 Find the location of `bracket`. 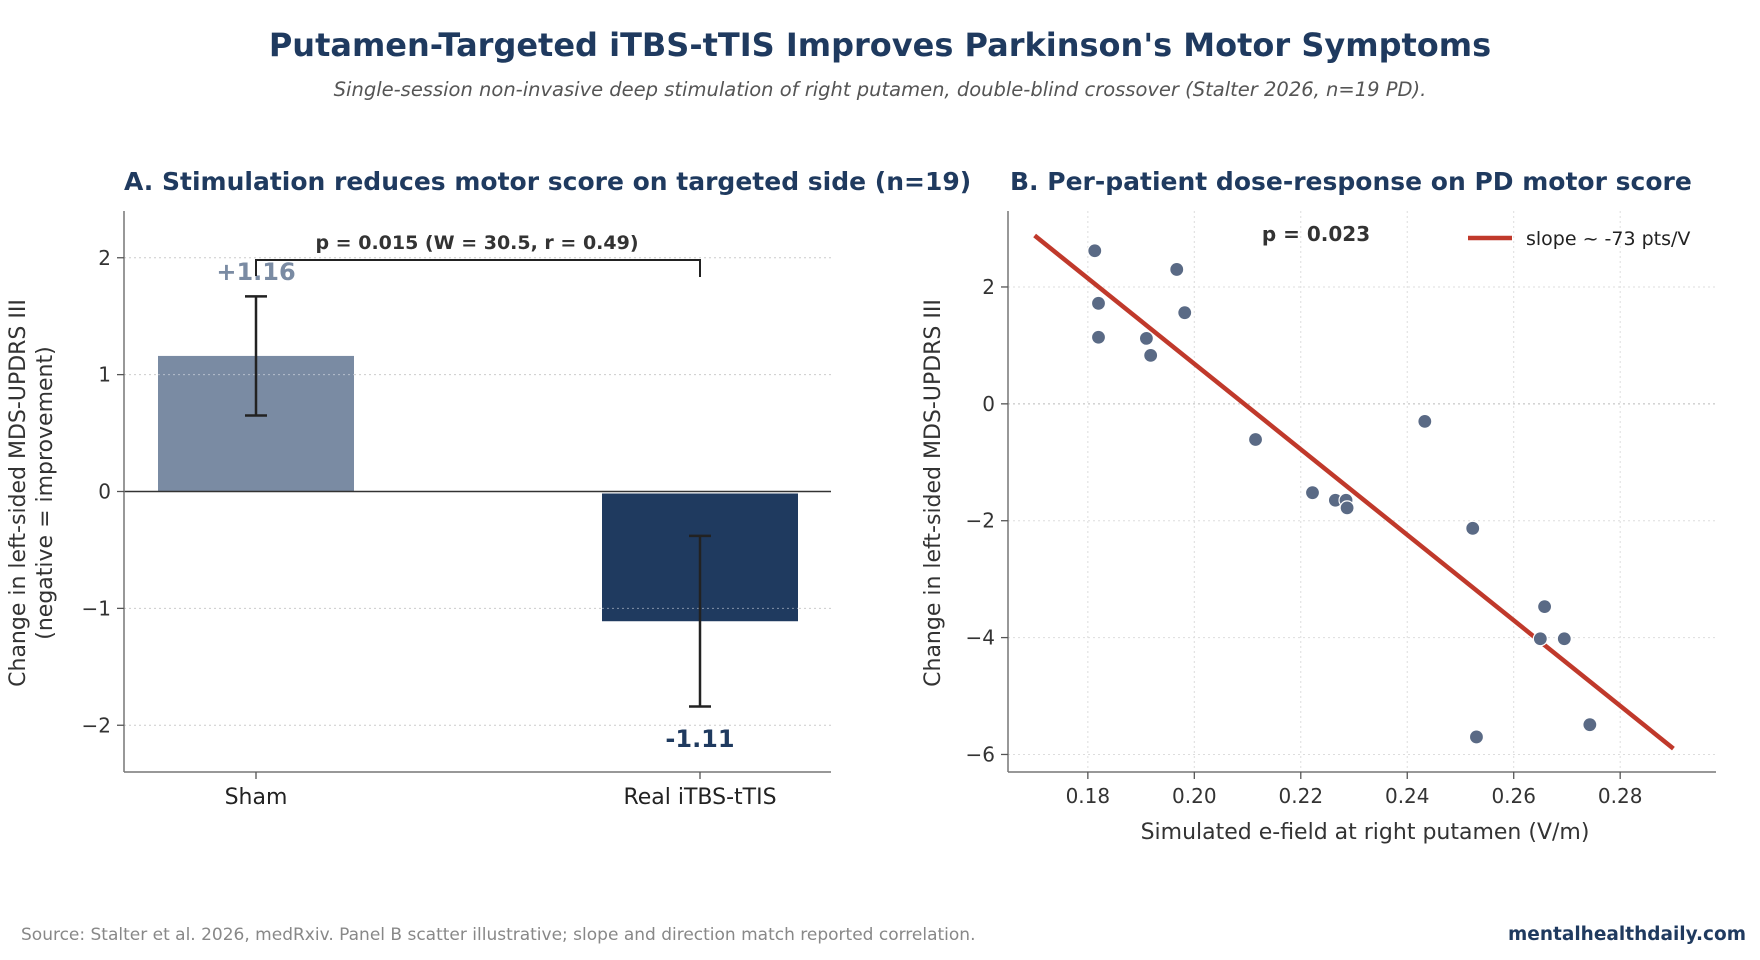

bracket is located at coordinates (478, 268).